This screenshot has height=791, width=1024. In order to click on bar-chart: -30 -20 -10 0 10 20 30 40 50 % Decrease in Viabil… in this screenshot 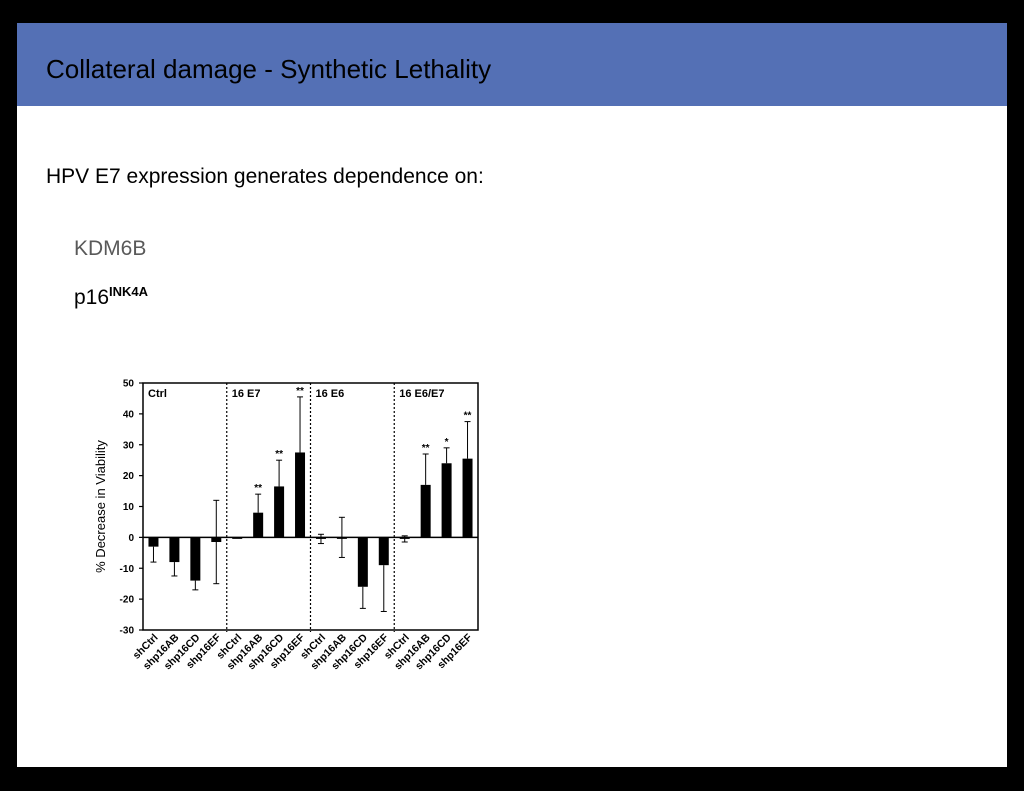, I will do `click(286, 525)`.